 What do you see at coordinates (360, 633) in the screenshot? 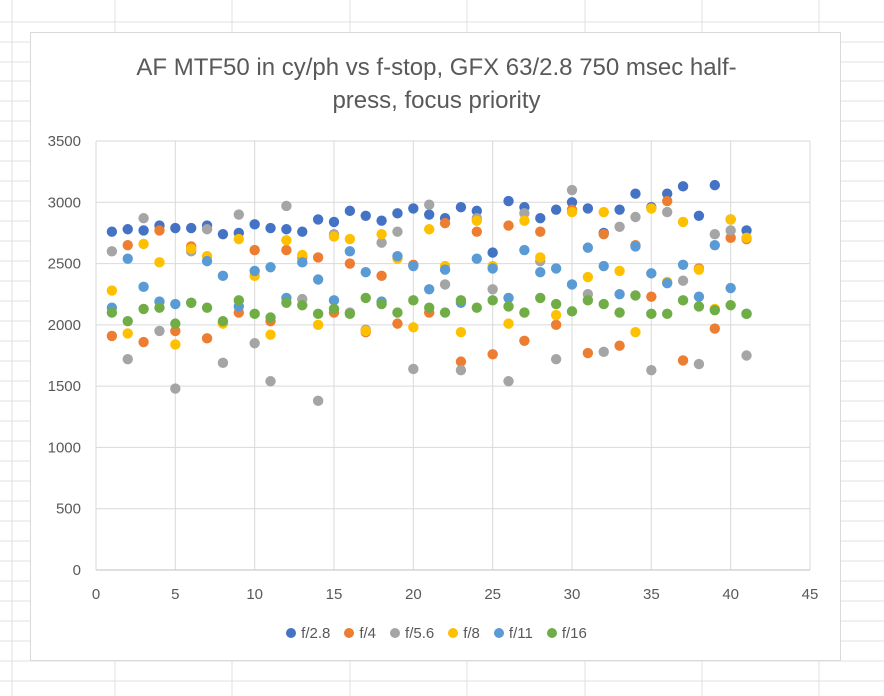
I see `legend-item: f/4` at bounding box center [360, 633].